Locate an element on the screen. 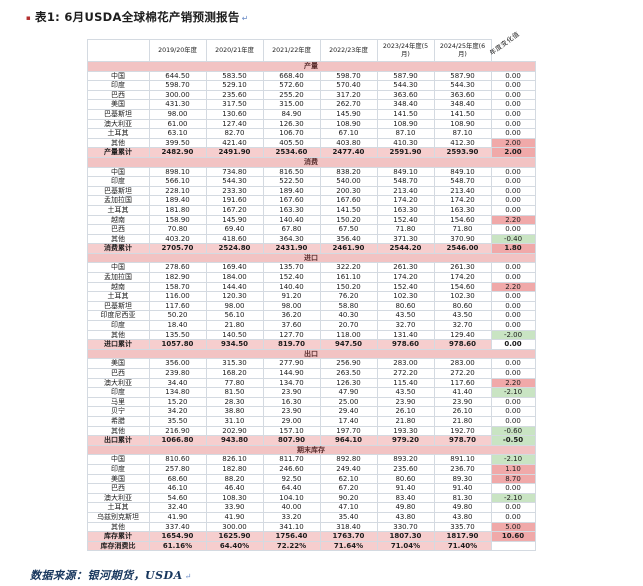  section-row-exports: 出口 is located at coordinates (311, 354).